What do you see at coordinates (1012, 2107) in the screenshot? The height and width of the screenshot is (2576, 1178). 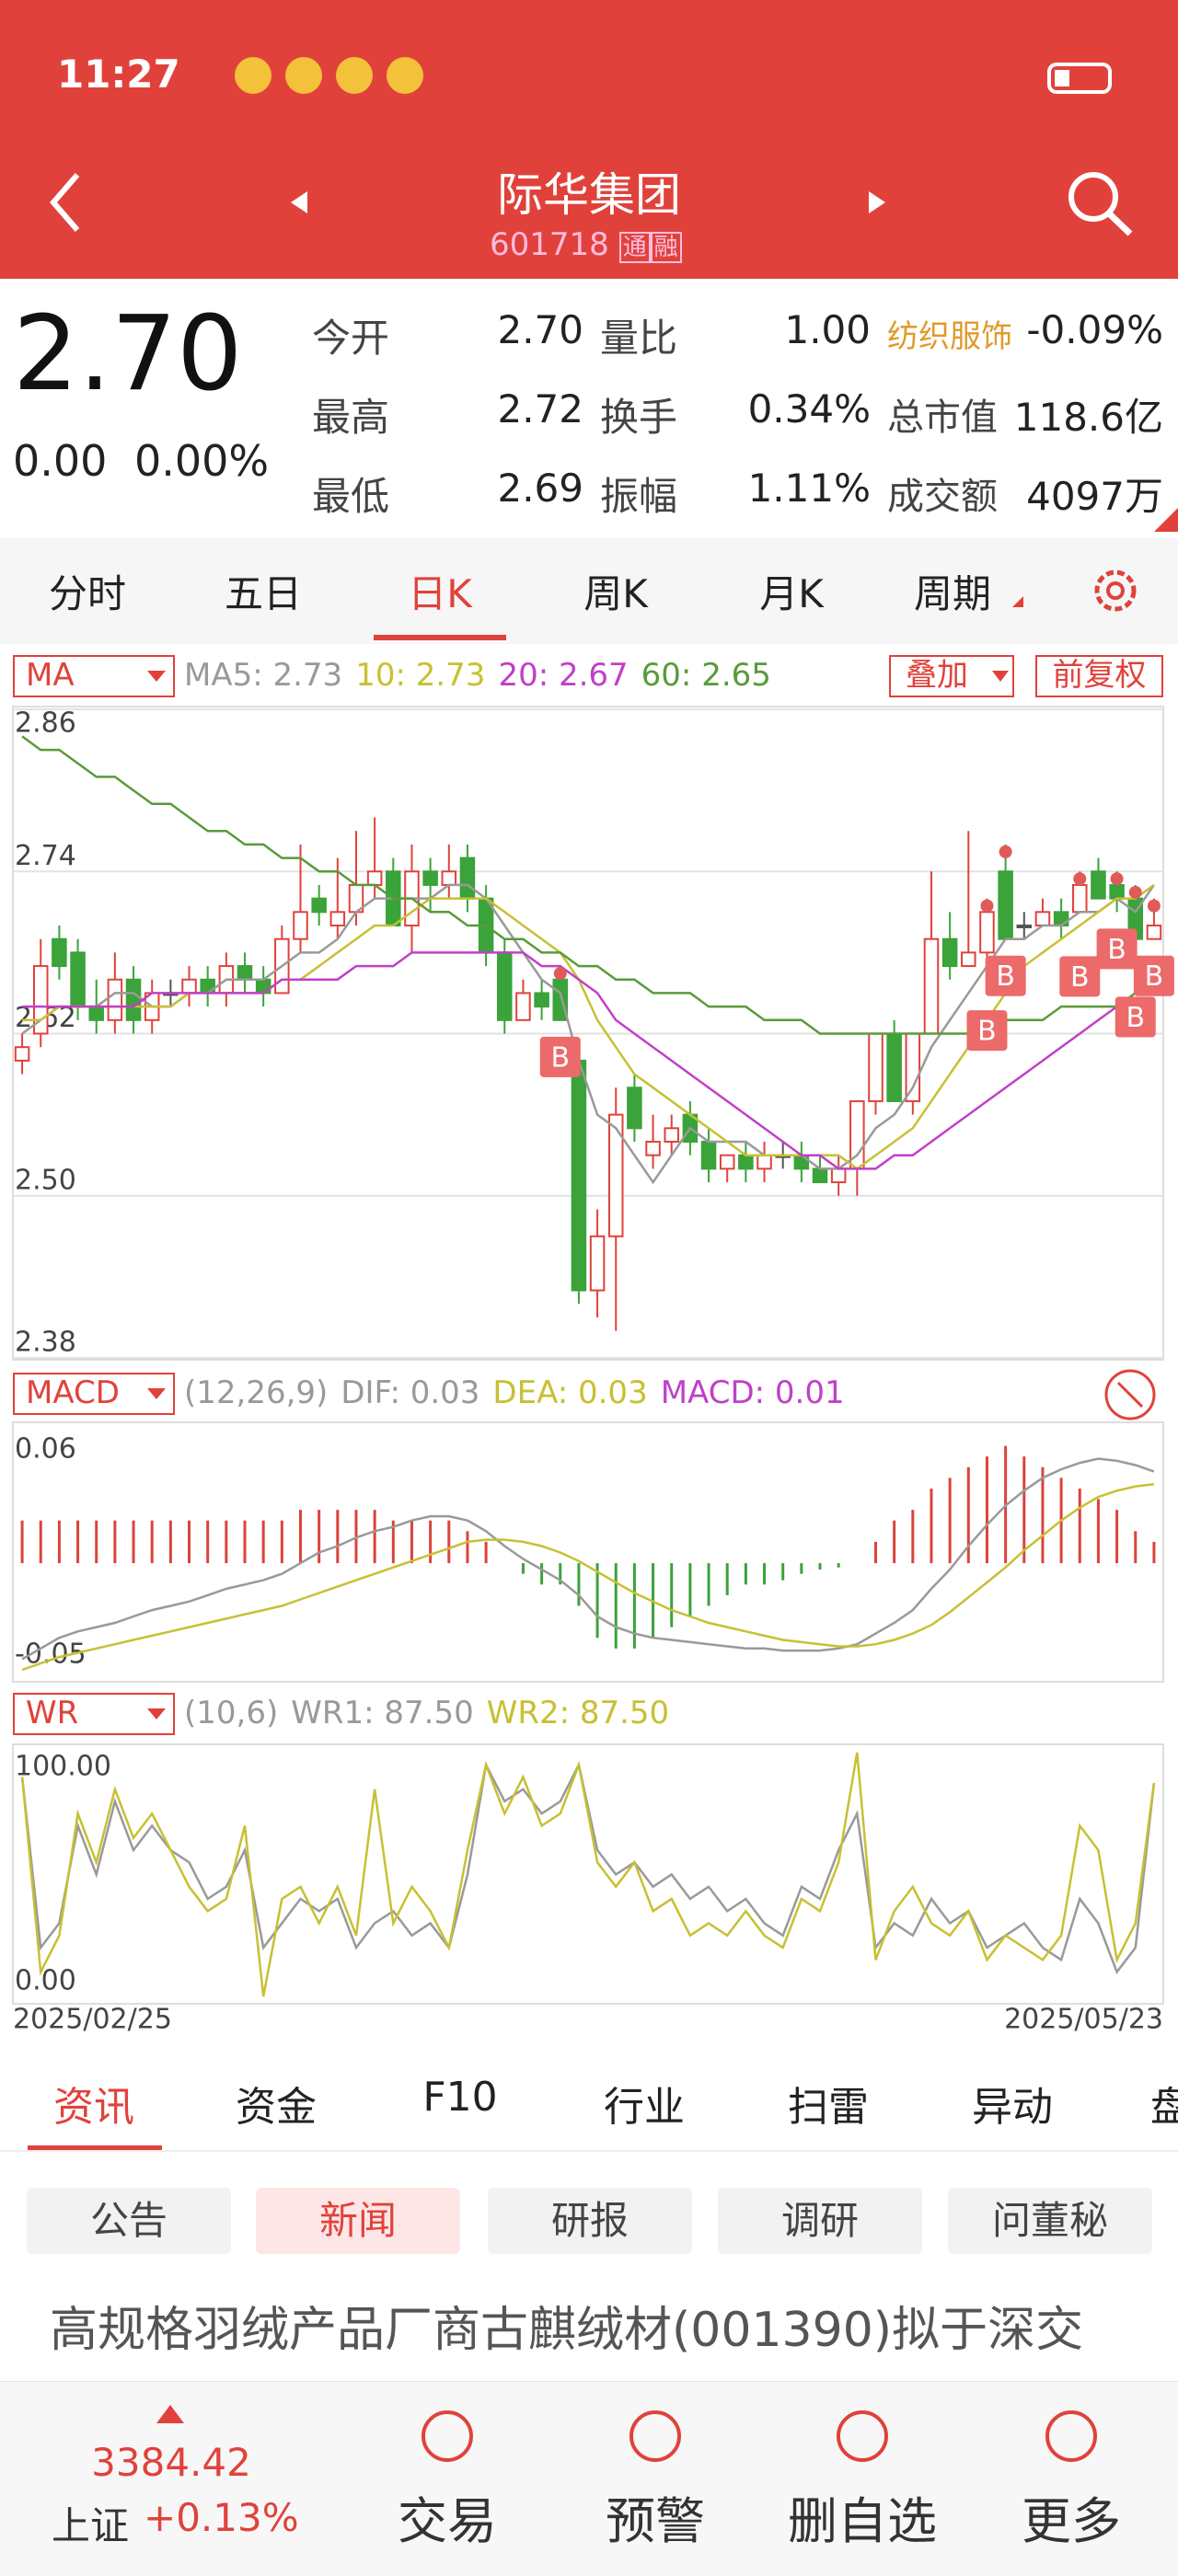 I see `info-tab: 异动` at bounding box center [1012, 2107].